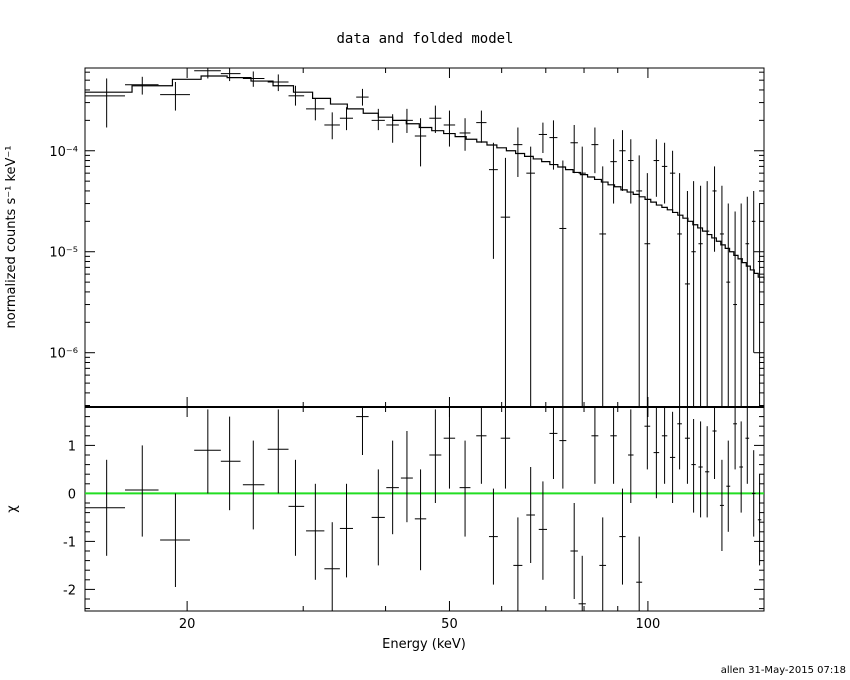 This screenshot has width=850, height=680. What do you see at coordinates (187, 624) in the screenshot?
I see `x-tick-label: 20` at bounding box center [187, 624].